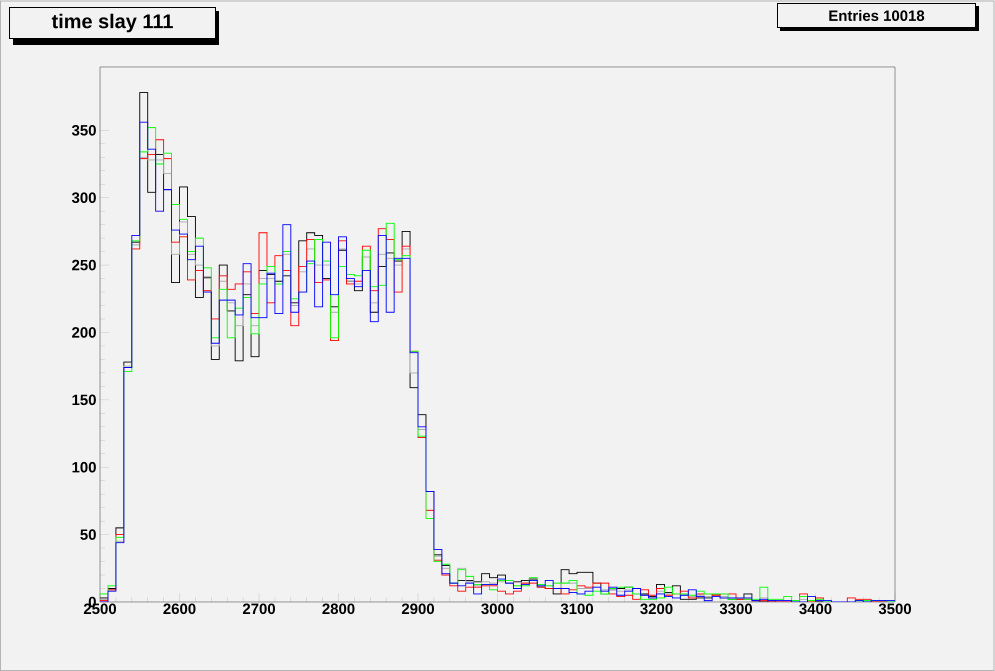 The width and height of the screenshot is (995, 671). Describe the element at coordinates (577, 609) in the screenshot. I see `x-tick-label: 3100` at that location.